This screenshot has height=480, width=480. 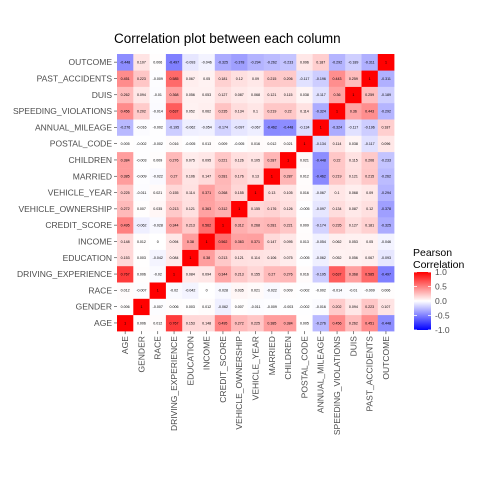 What do you see at coordinates (81, 144) in the screenshot?
I see `y-tick-label: POSTAL_CODE` at bounding box center [81, 144].